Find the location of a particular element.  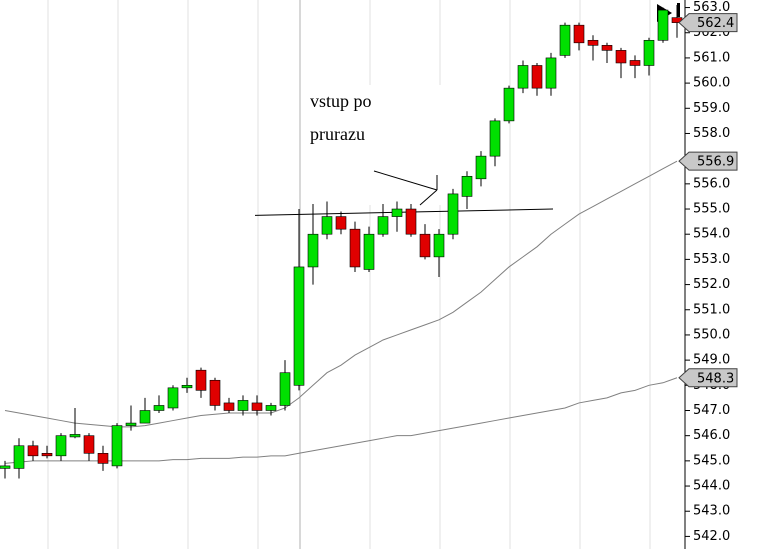

price-tag-label: 562.4 is located at coordinates (715, 23).